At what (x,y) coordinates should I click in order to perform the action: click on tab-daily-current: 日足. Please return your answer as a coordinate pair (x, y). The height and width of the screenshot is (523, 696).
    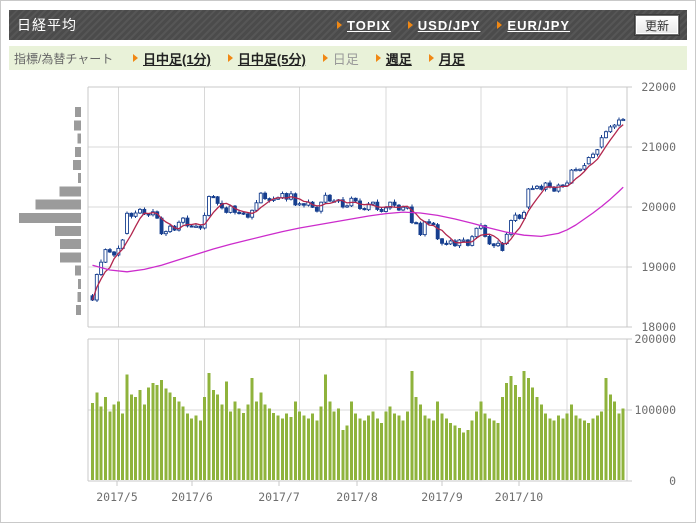
    Looking at the image, I should click on (340, 58).